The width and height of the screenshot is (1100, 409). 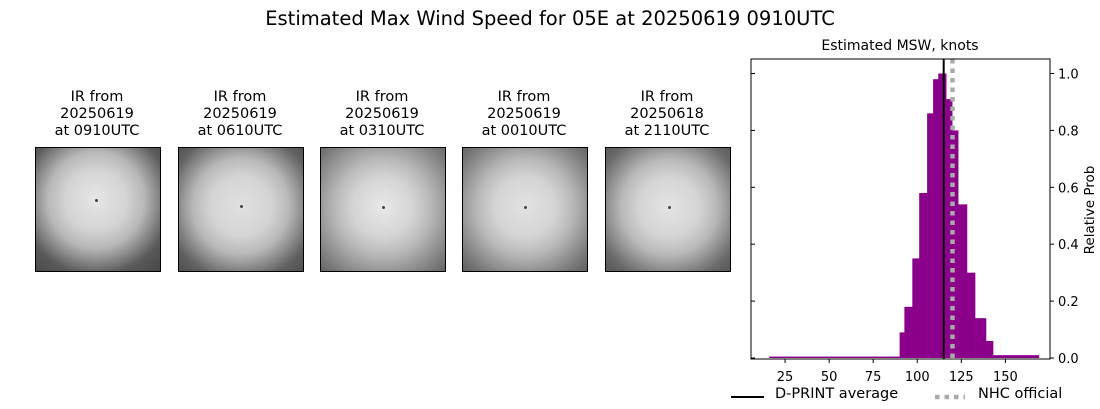 I want to click on x-tick-label: 150, so click(x=1005, y=377).